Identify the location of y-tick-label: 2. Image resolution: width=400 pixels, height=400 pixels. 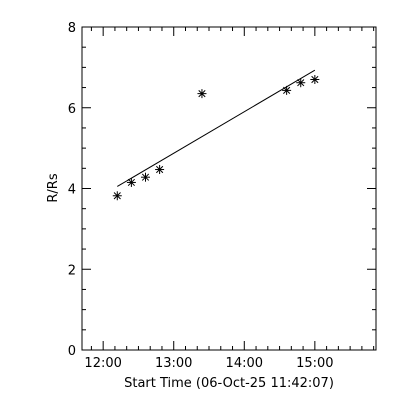
(72, 270).